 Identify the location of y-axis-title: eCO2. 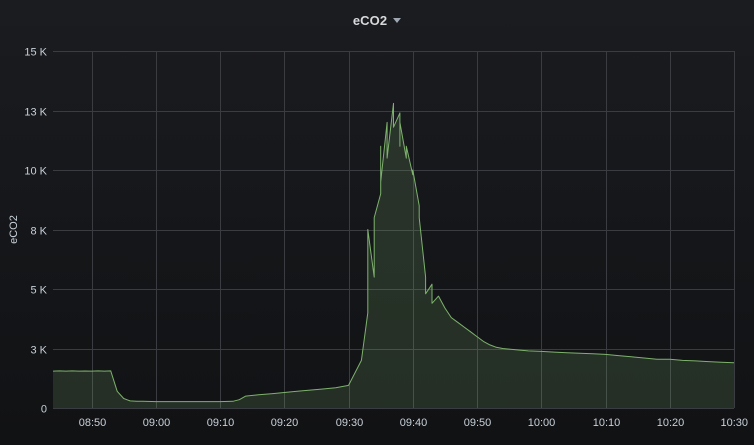
(14, 229).